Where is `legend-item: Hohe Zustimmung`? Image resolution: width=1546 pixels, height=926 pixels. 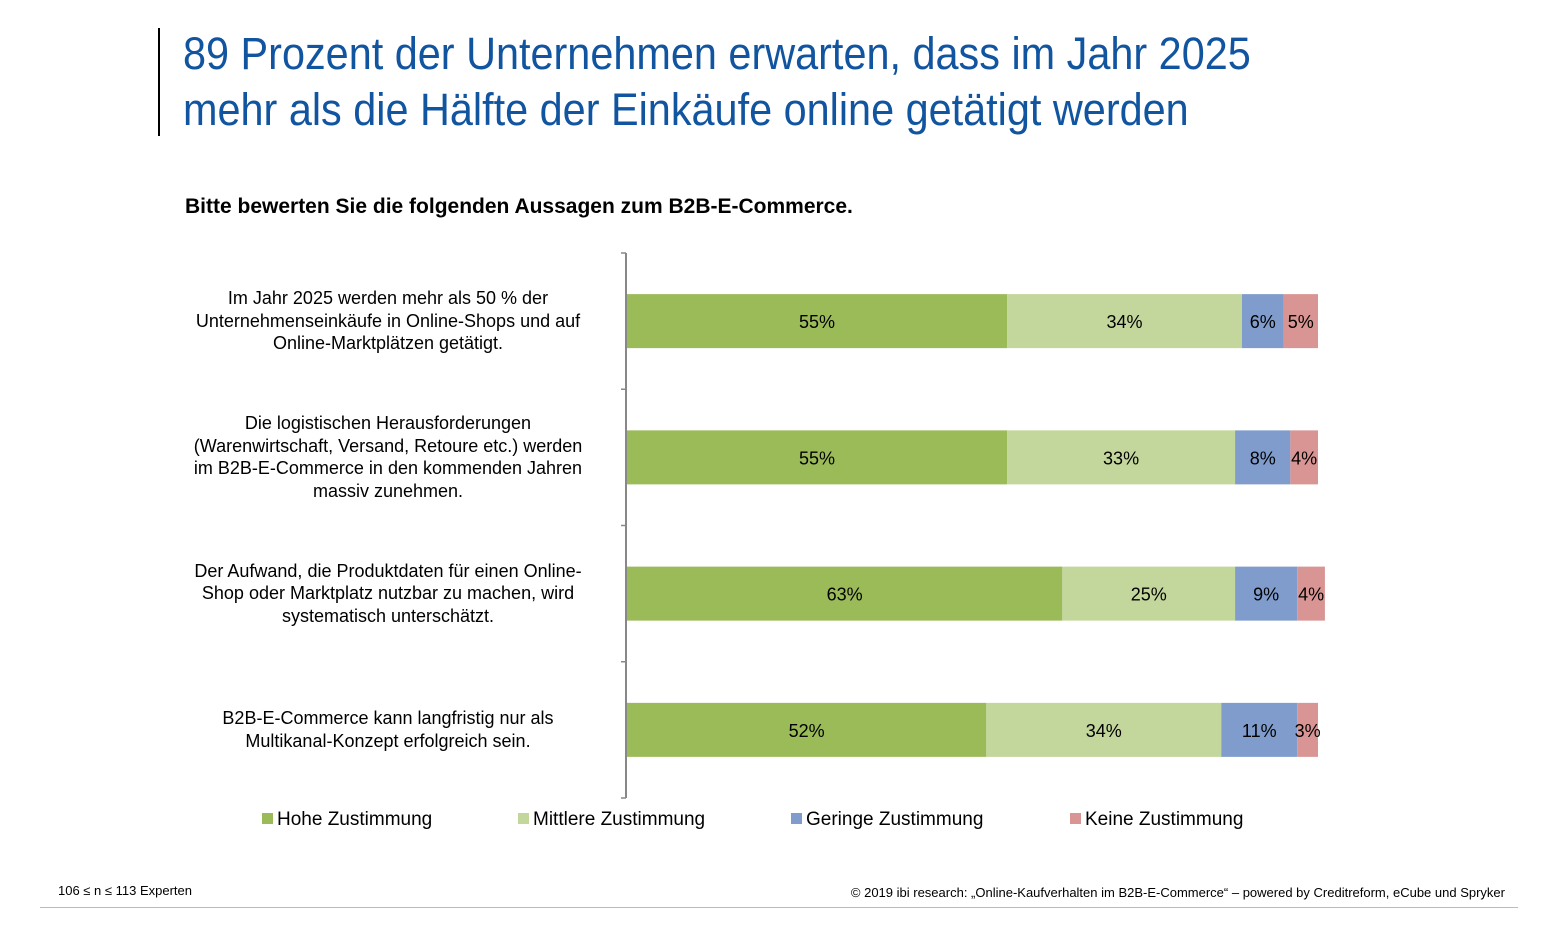 legend-item: Hohe Zustimmung is located at coordinates (347, 820).